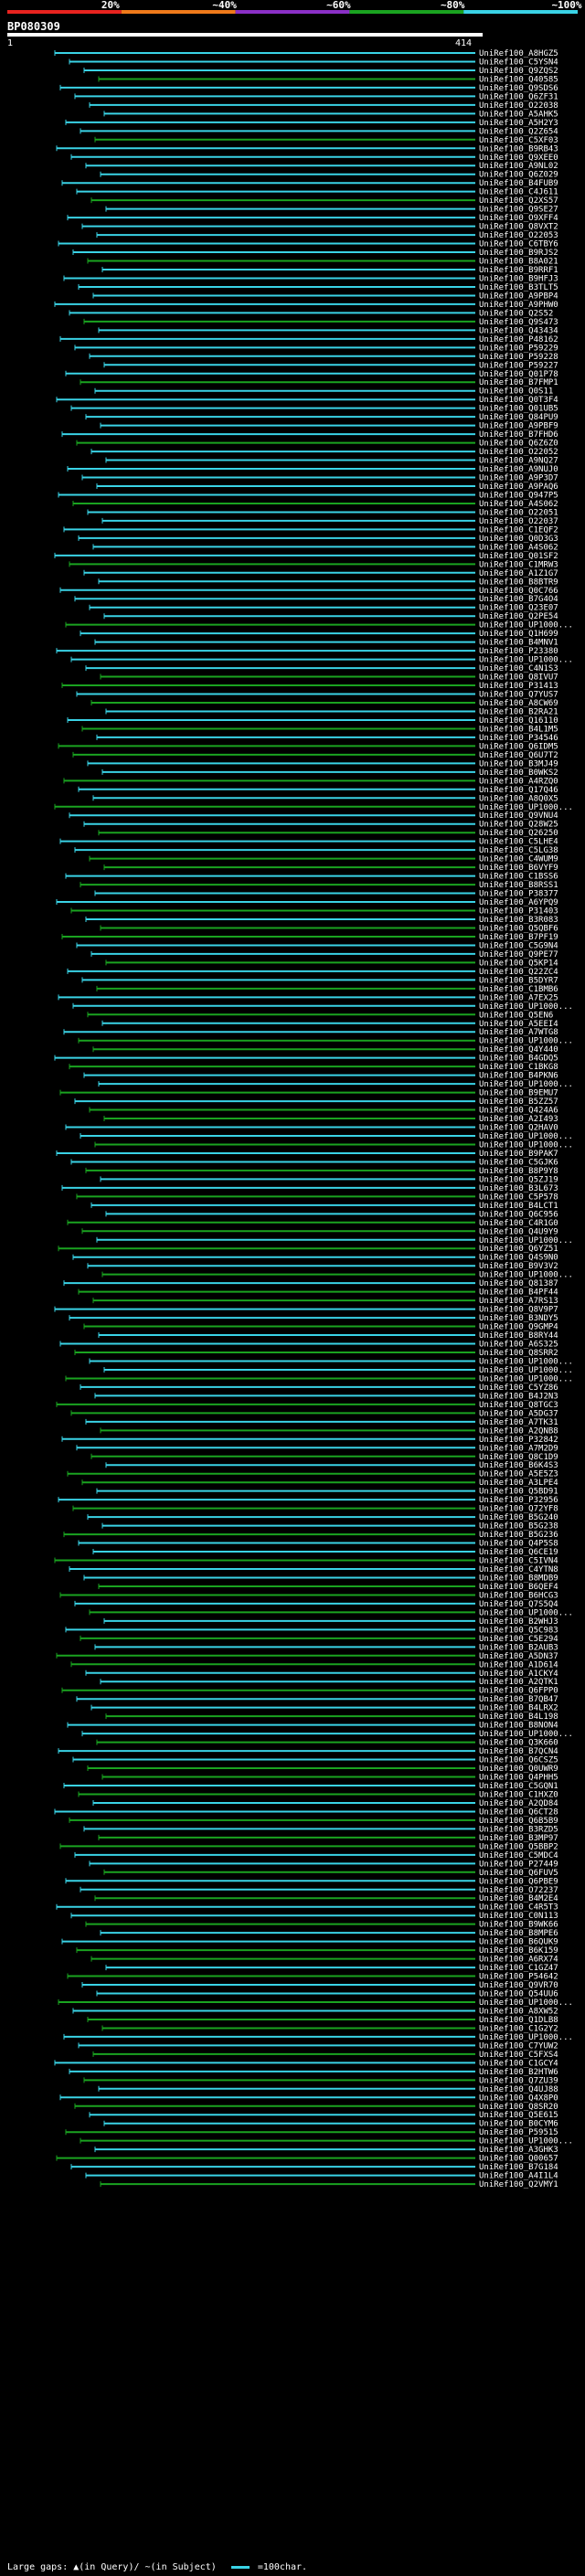 The height and width of the screenshot is (2576, 585). What do you see at coordinates (518, 53) in the screenshot?
I see `hit-label: UniRef100_A8HGZ5` at bounding box center [518, 53].